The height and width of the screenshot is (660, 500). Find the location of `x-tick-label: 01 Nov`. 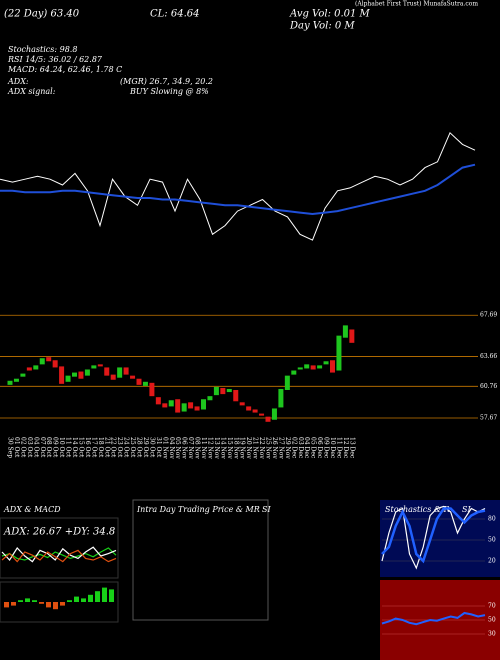

x-tick-label: 01 Nov is located at coordinates (164, 448).